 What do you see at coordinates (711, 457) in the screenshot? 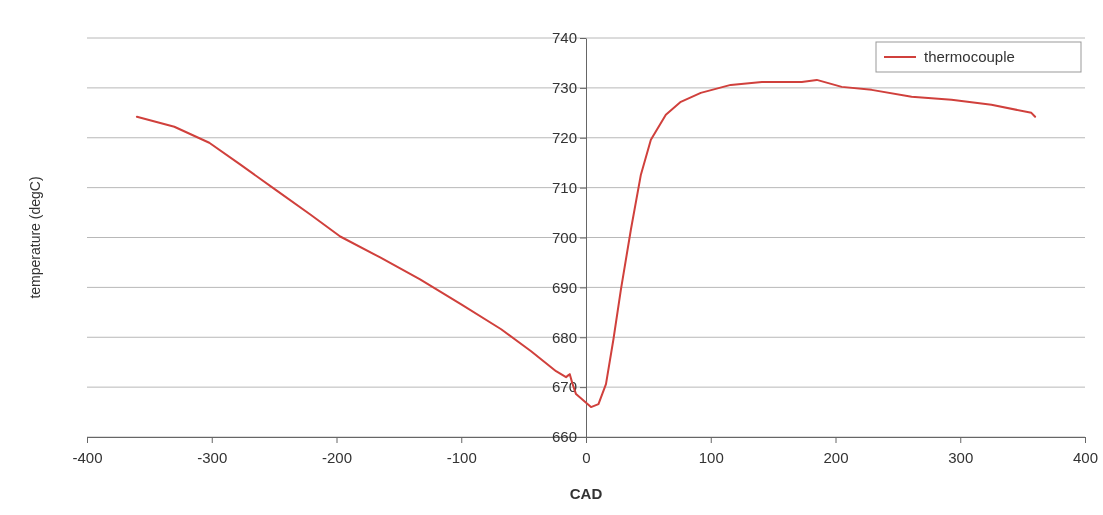
I see `x-tick-label: 100` at bounding box center [711, 457].